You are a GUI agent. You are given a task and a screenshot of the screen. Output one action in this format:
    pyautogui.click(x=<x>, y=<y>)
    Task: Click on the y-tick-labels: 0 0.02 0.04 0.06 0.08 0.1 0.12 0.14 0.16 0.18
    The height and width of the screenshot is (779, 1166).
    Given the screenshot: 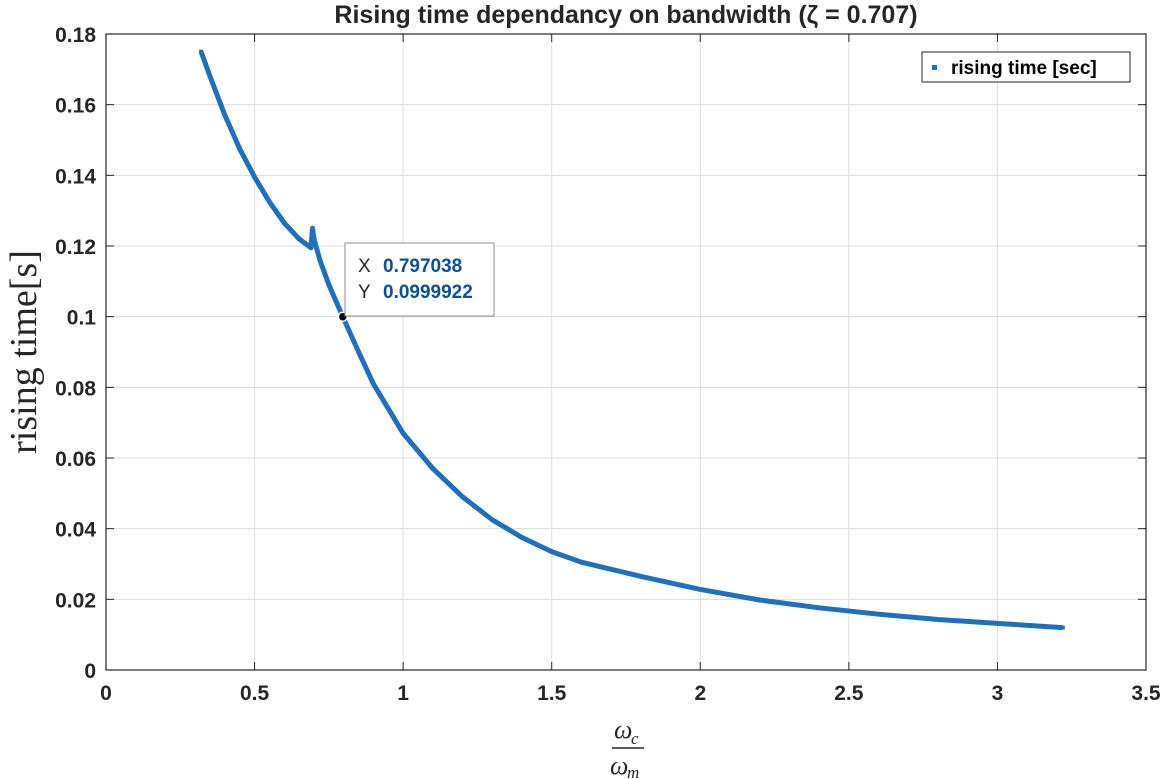 What is the action you would take?
    pyautogui.click(x=75, y=353)
    